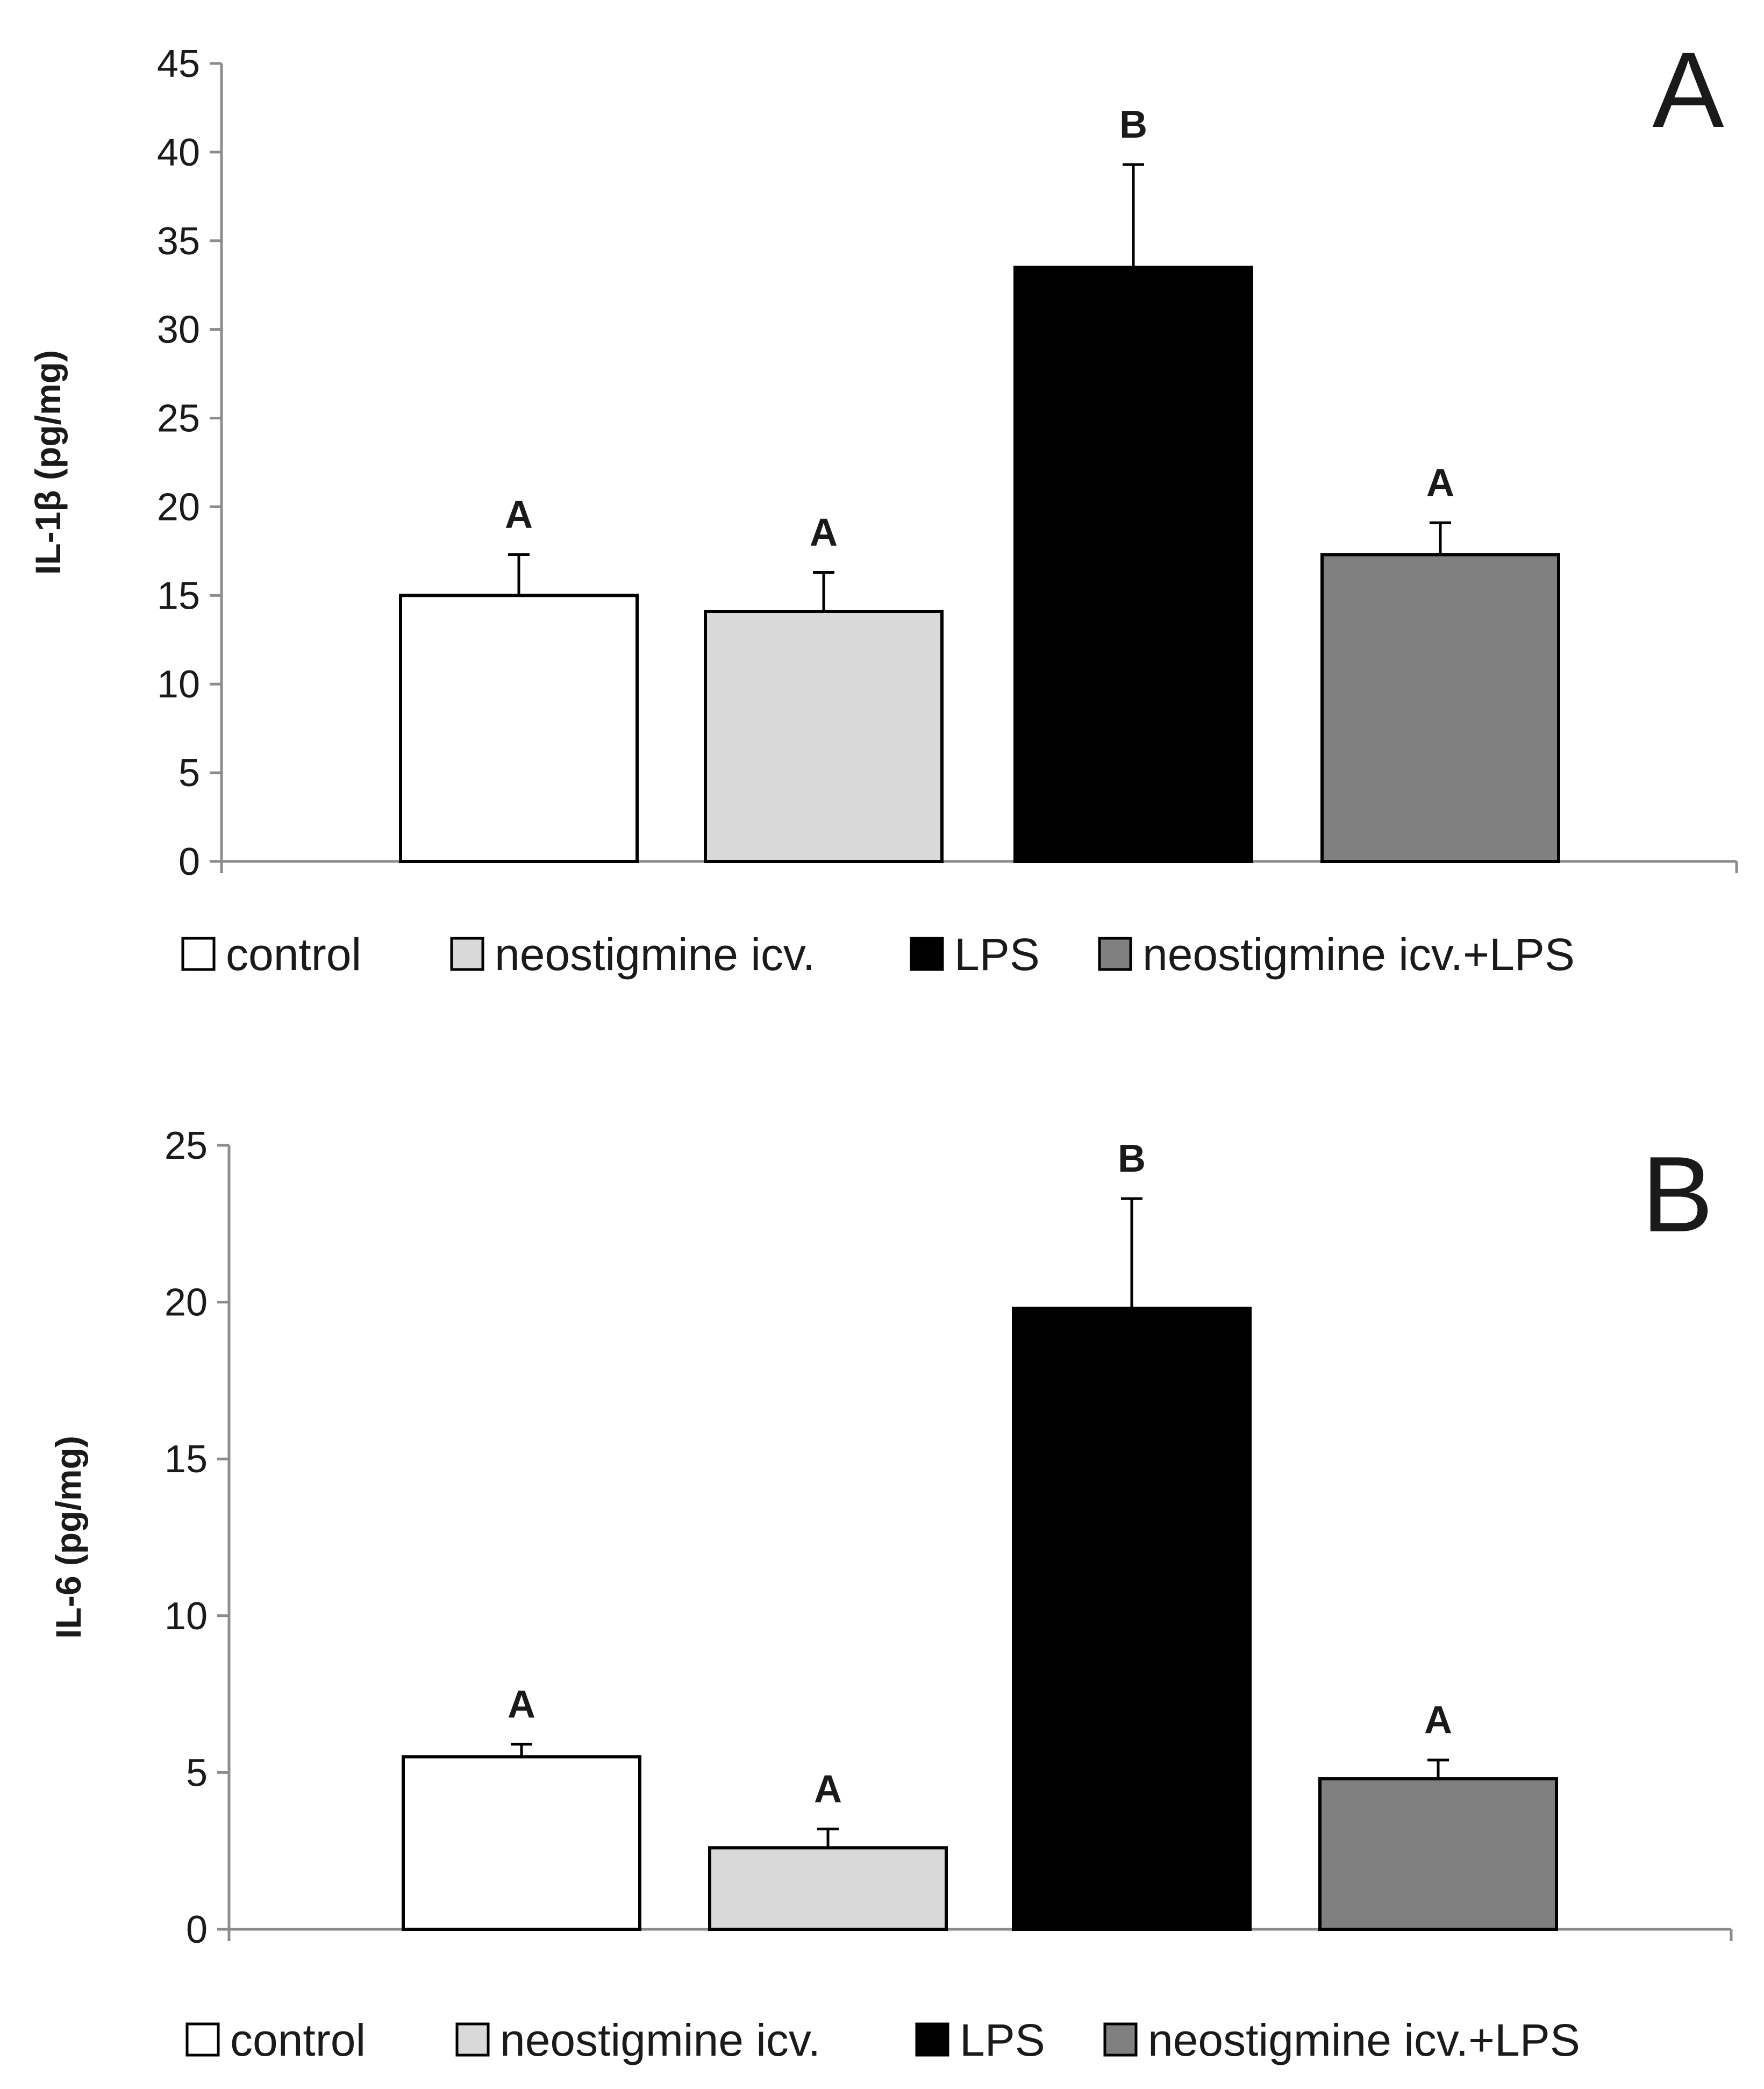 The height and width of the screenshot is (2089, 1764). Describe the element at coordinates (1688, 90) in the screenshot. I see `panel-label: A` at that location.